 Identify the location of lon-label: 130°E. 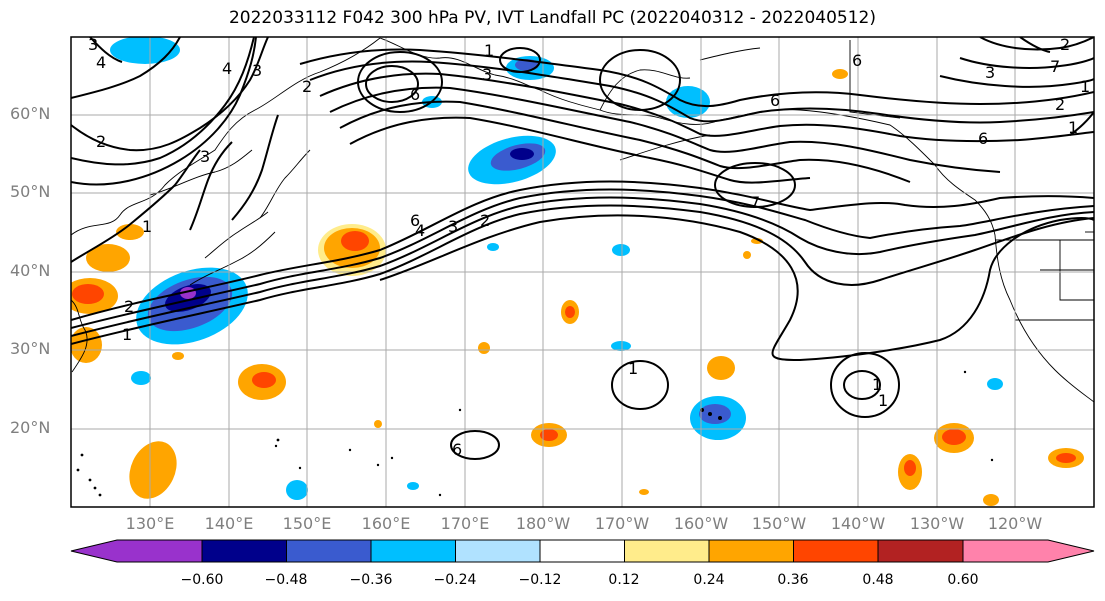
(150, 523).